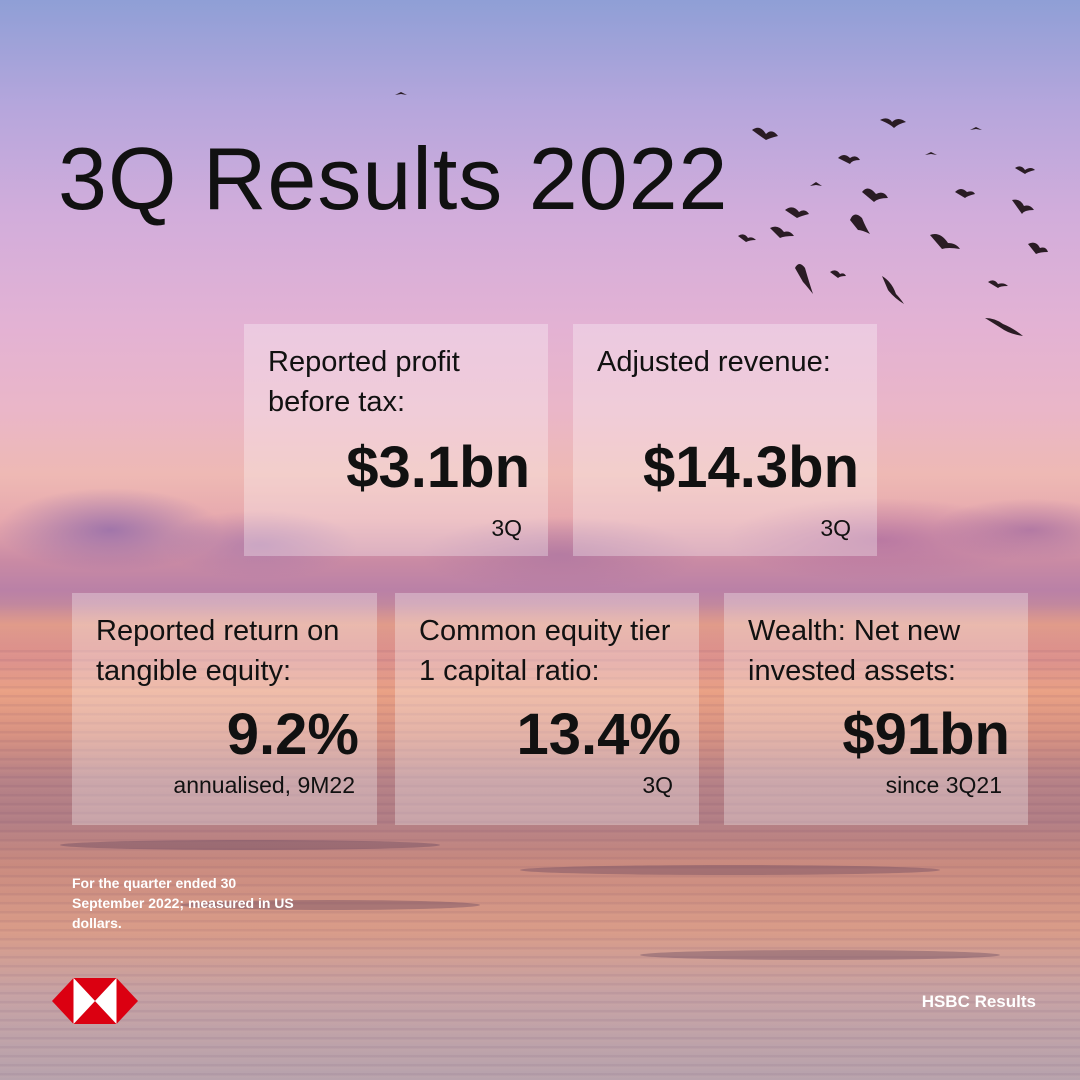  Describe the element at coordinates (751, 467) in the screenshot. I see `revenue-value: $14.3bn` at that location.